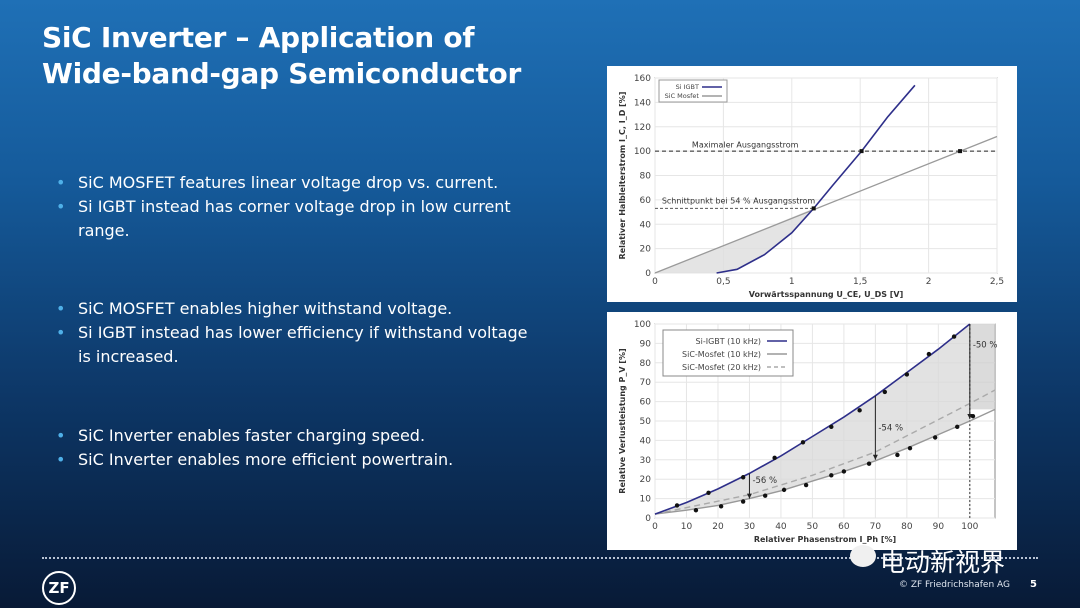 This screenshot has height=608, width=1080. Describe the element at coordinates (646, 461) in the screenshot. I see `y-tick-label: 30` at that location.